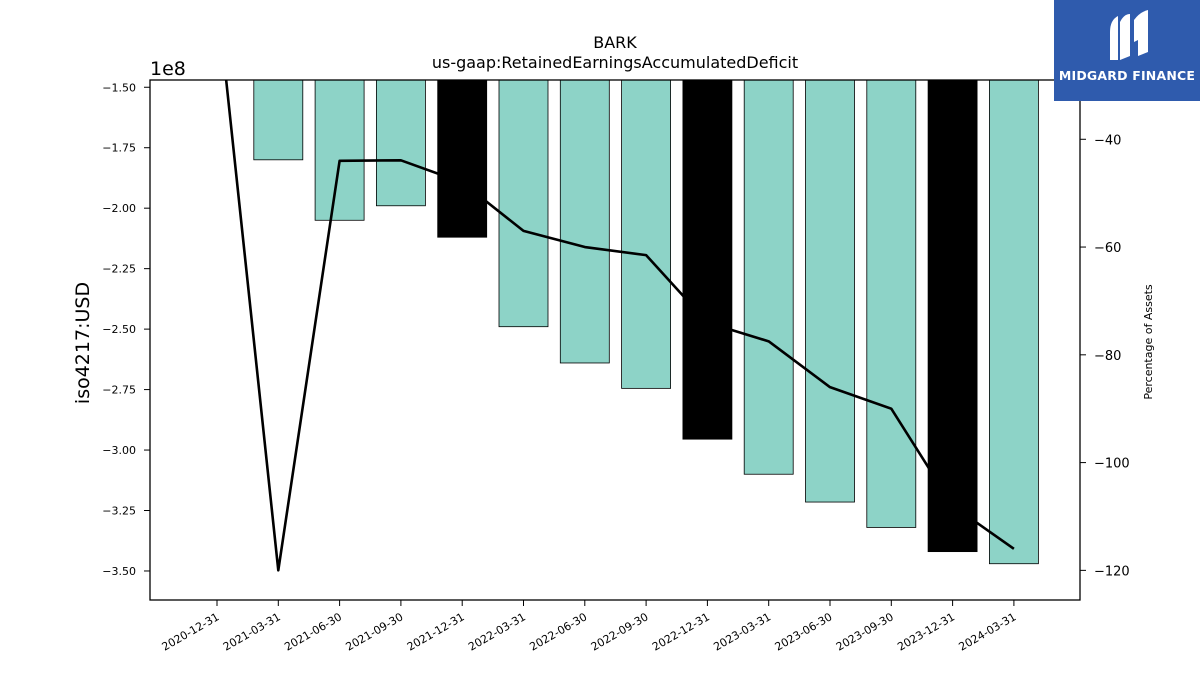  What do you see at coordinates (742, 631) in the screenshot?
I see `x-tick-label-2023-03-31: 2023-03-31` at bounding box center [742, 631].